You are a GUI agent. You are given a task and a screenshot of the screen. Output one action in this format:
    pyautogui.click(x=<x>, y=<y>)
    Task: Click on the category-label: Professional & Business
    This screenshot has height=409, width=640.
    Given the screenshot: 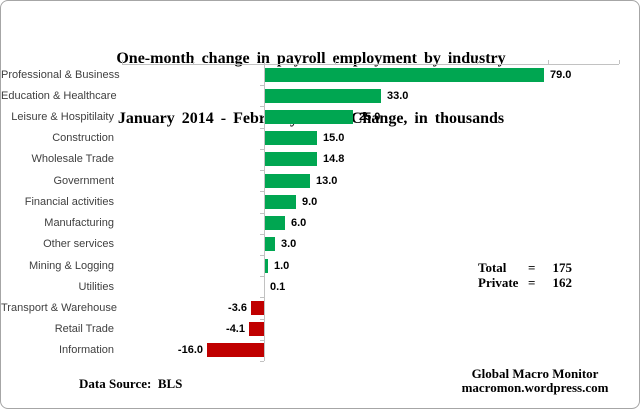 What is the action you would take?
    pyautogui.click(x=60, y=75)
    